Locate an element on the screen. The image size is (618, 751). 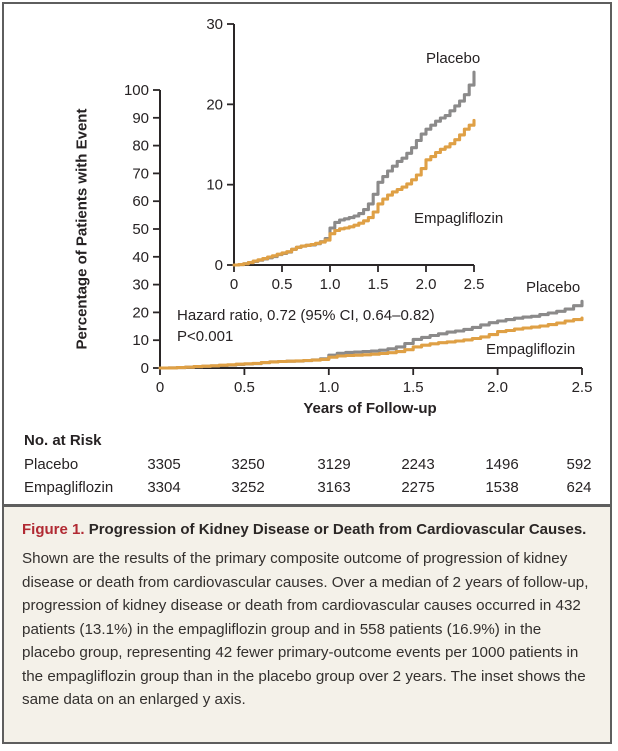
inset-xtick-label: 0.5 is located at coordinates (282, 284).